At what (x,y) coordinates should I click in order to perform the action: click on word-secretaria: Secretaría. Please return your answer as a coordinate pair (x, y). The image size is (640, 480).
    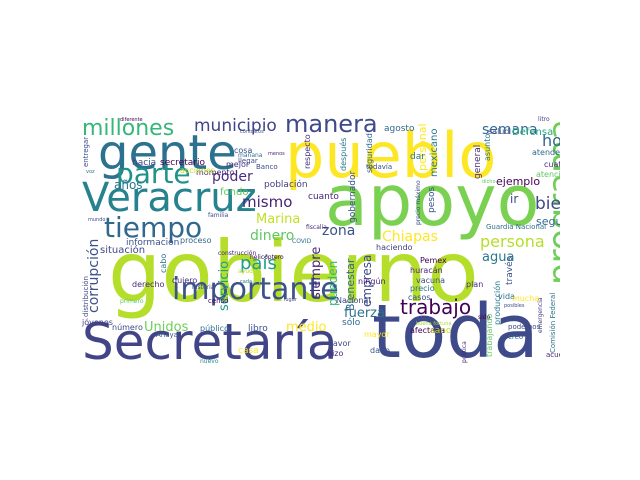
    Looking at the image, I should click on (210, 341).